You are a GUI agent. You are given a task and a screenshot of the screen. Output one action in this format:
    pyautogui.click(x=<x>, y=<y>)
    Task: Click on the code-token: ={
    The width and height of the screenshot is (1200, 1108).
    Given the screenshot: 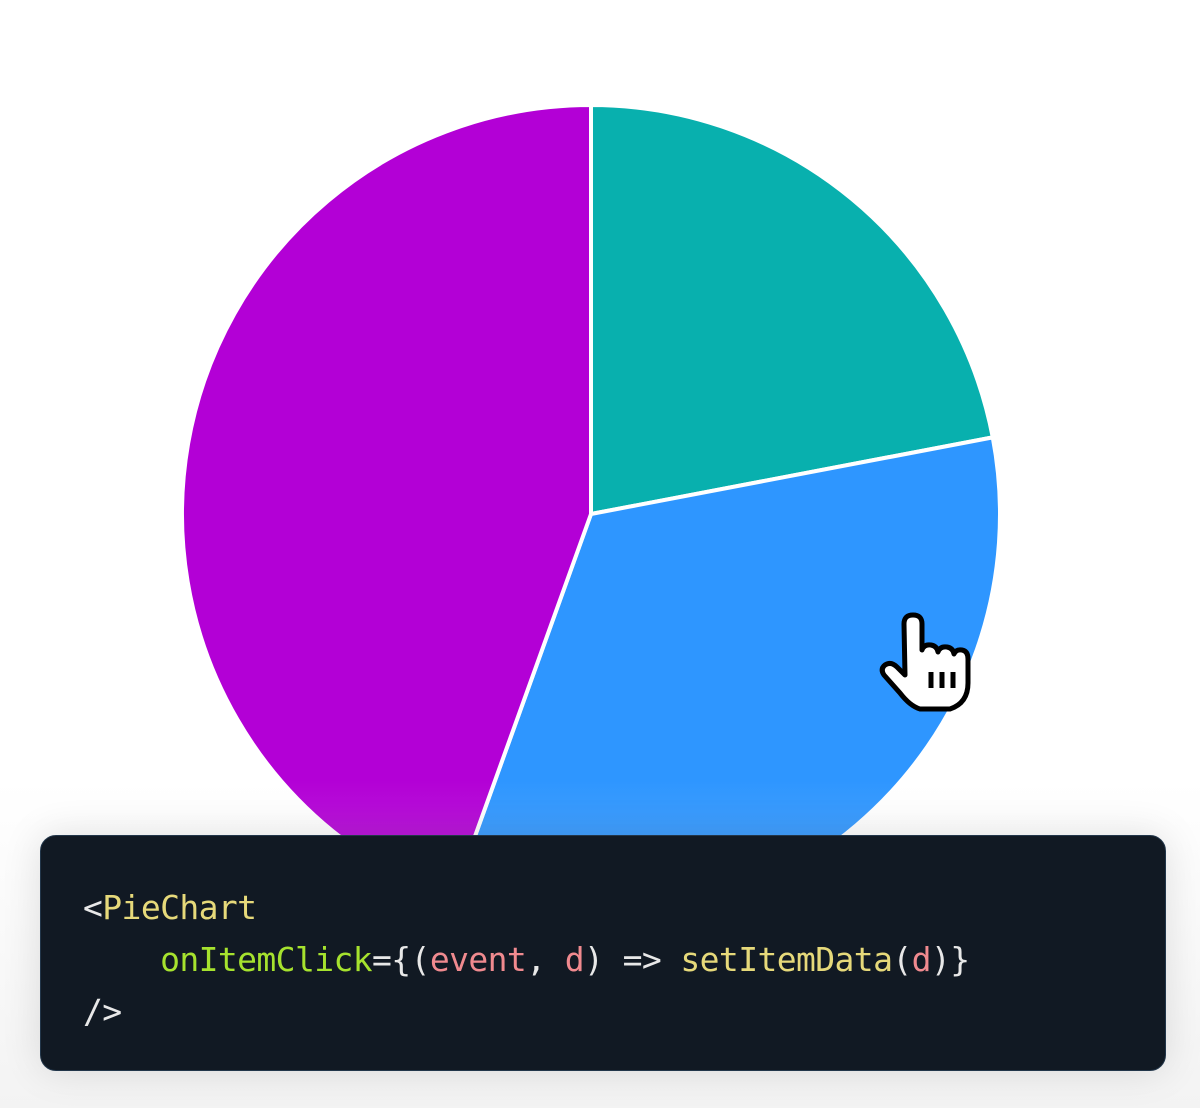 What is the action you would take?
    pyautogui.click(x=391, y=959)
    